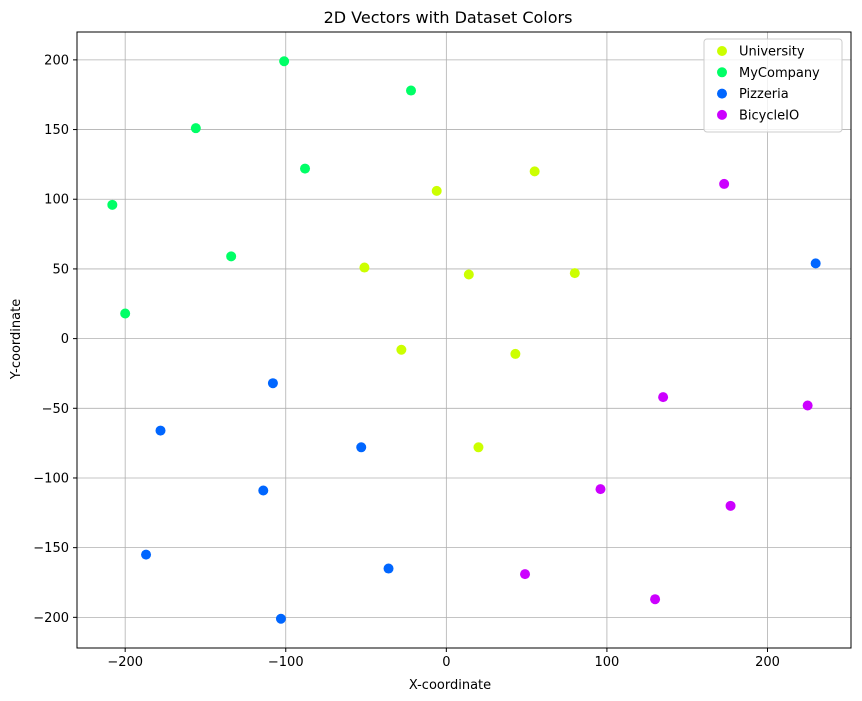 Image resolution: width=862 pixels, height=701 pixels. I want to click on y-tick-label: −100, so click(51, 478).